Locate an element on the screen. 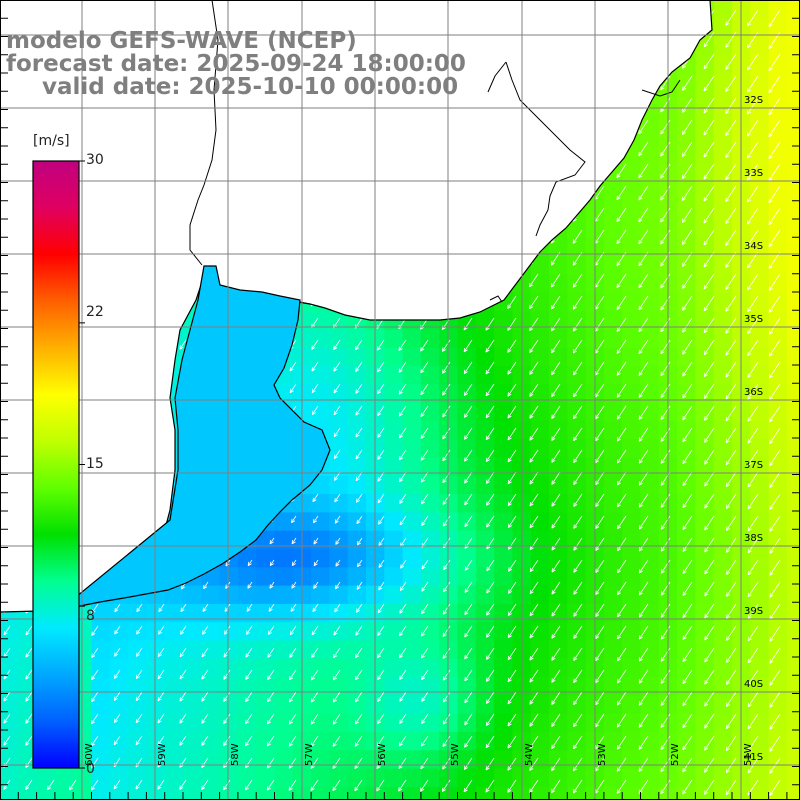  longitude-label: 52W is located at coordinates (675, 754).